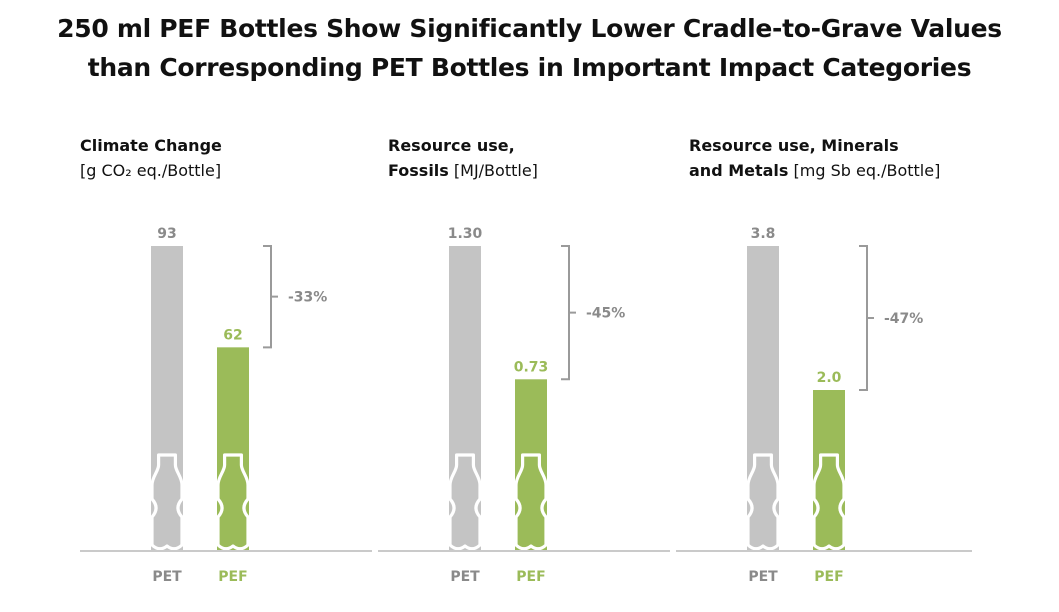 The image size is (1059, 612). Describe the element at coordinates (151, 158) in the screenshot. I see `panel-title-climate-change: Climate Change [g CO₂ eq./Bottle]` at that location.